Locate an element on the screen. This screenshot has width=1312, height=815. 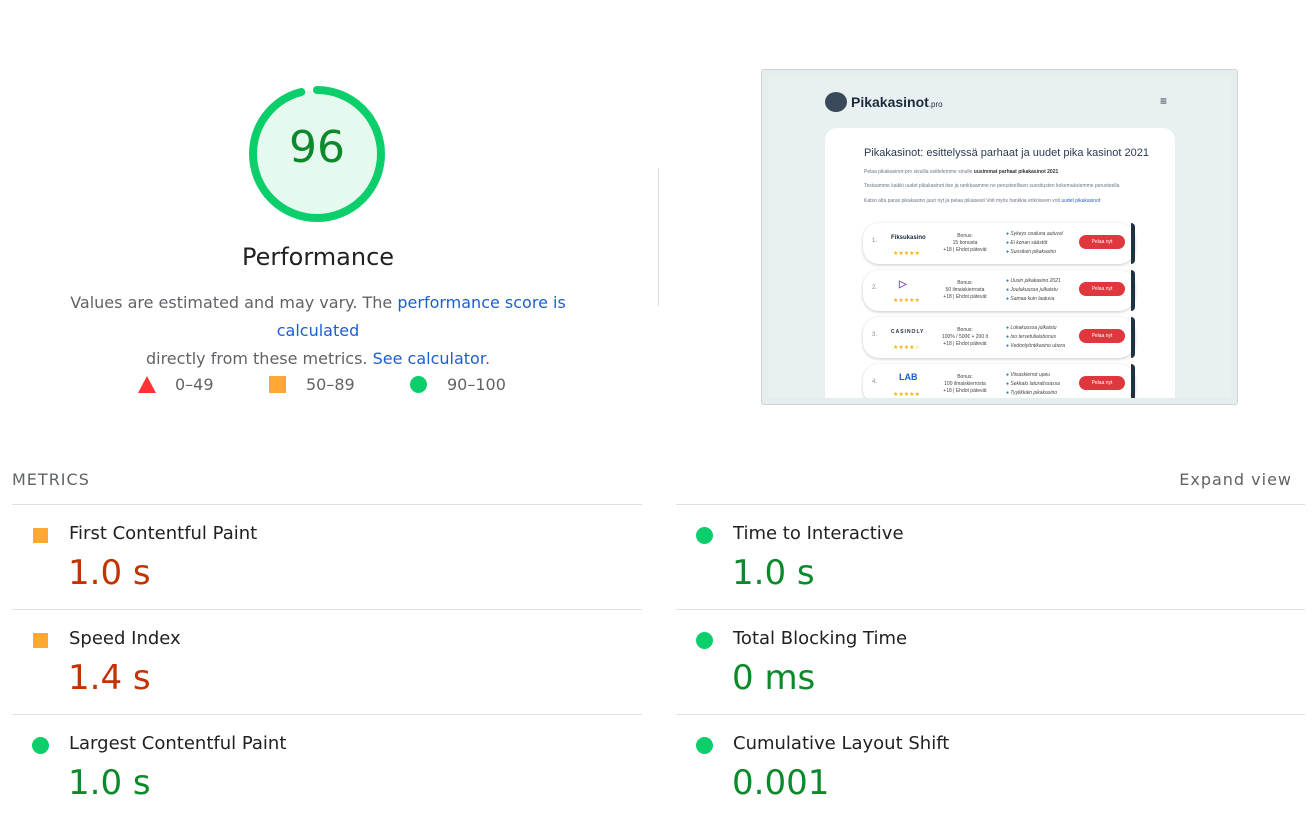
legend-pass-label: 90–100 is located at coordinates (476, 384).